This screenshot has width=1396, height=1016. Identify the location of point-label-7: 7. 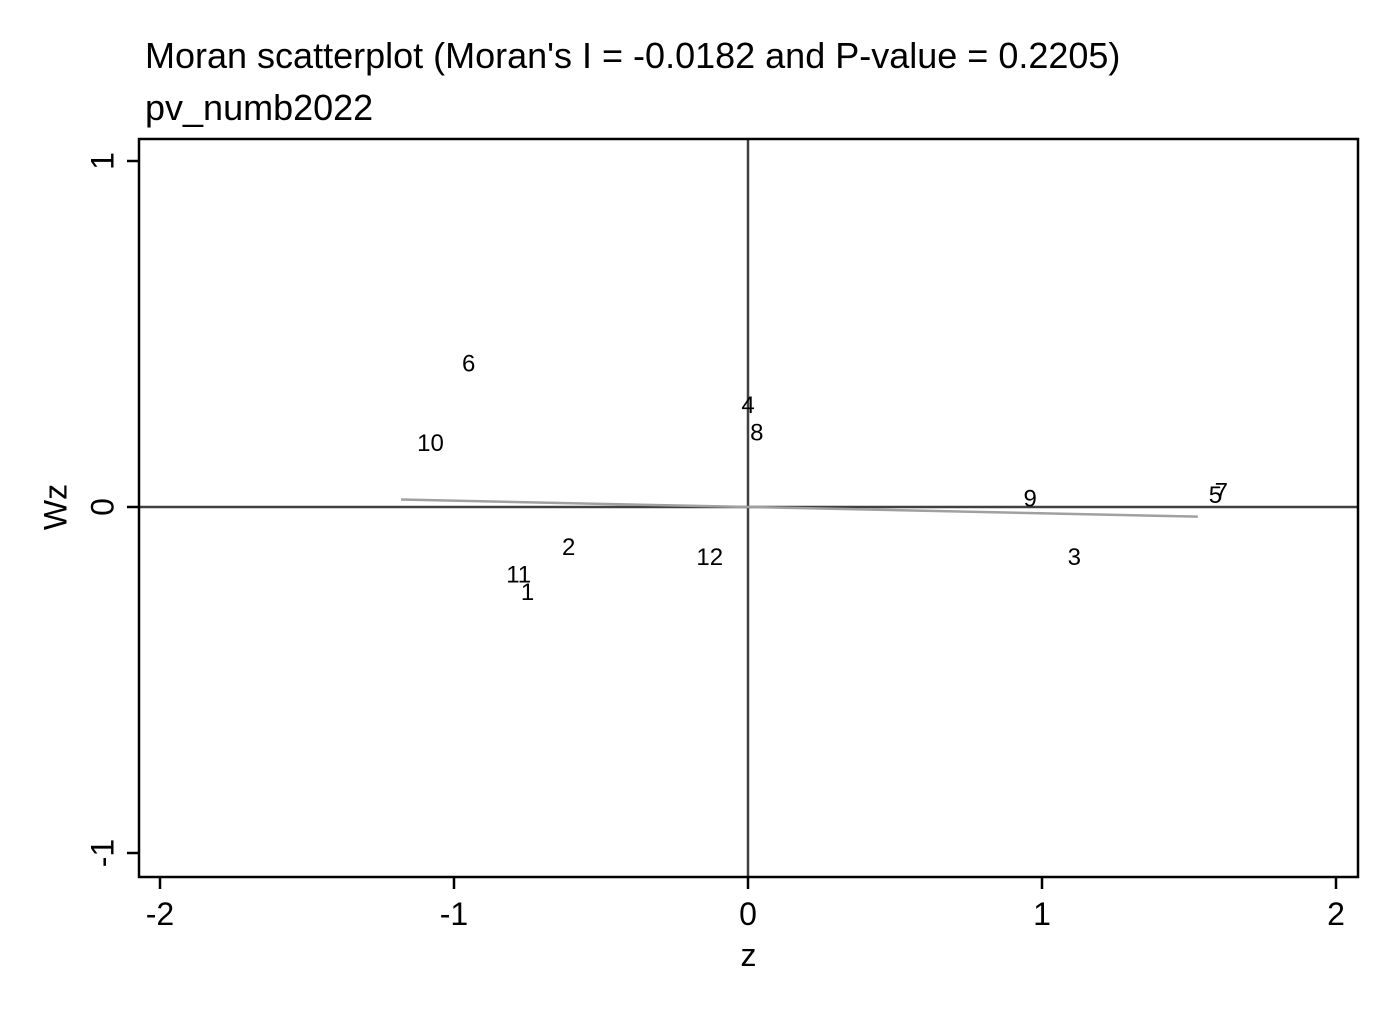
(1221, 492).